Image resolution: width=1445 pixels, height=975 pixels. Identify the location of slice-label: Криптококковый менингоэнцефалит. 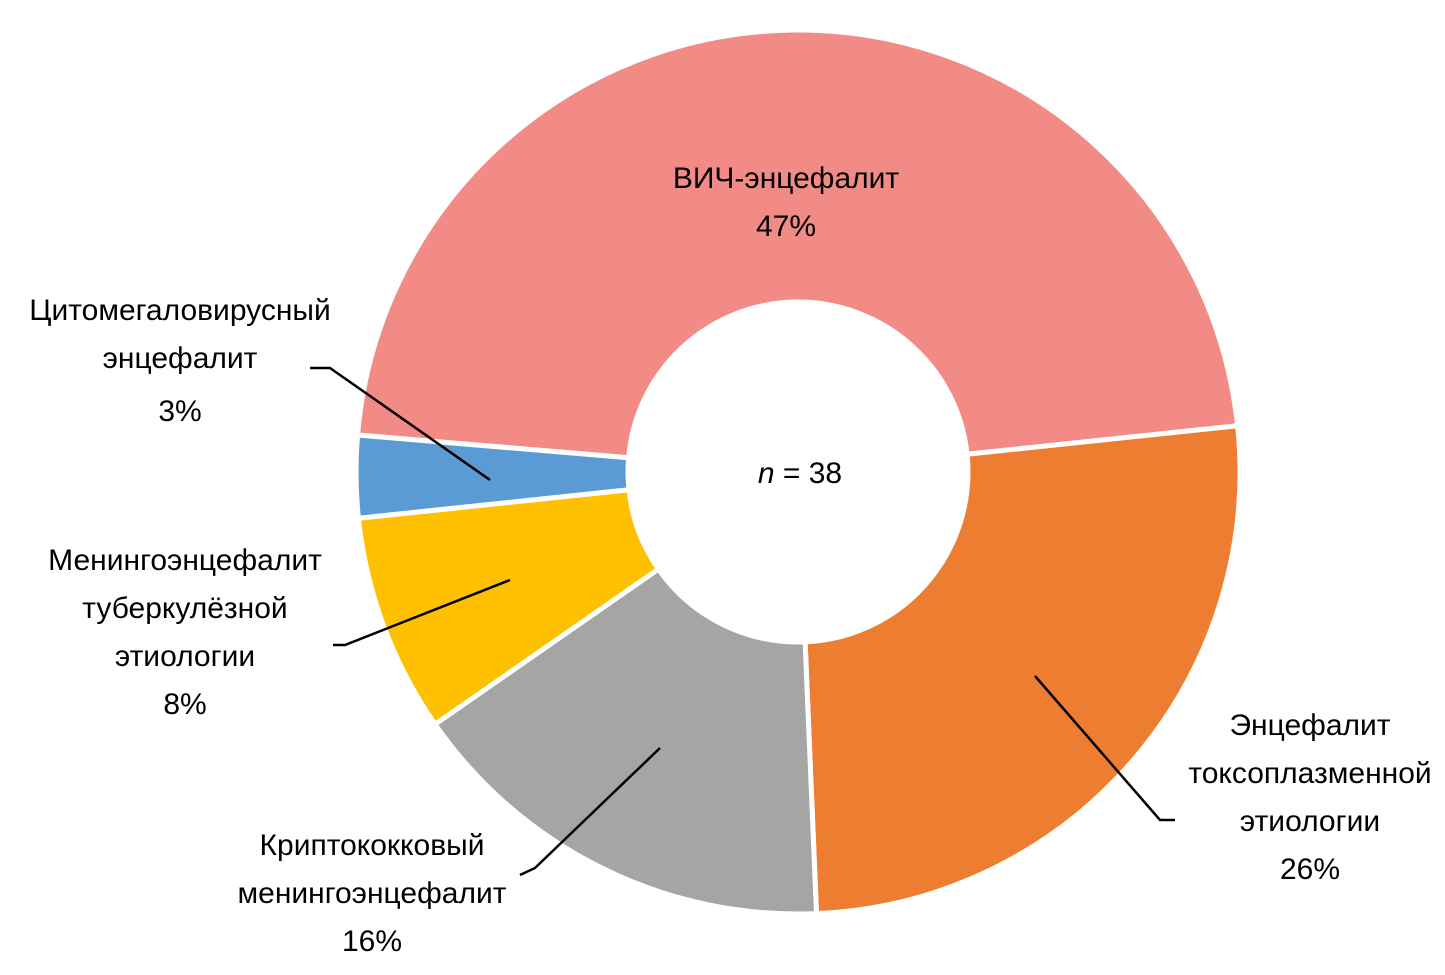
(372, 869).